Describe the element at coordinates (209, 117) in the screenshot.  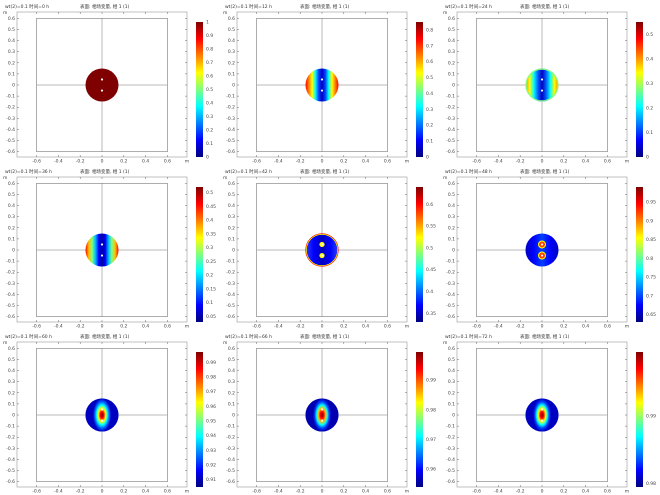
I see `colorbar-tick-label: 0.3` at that location.